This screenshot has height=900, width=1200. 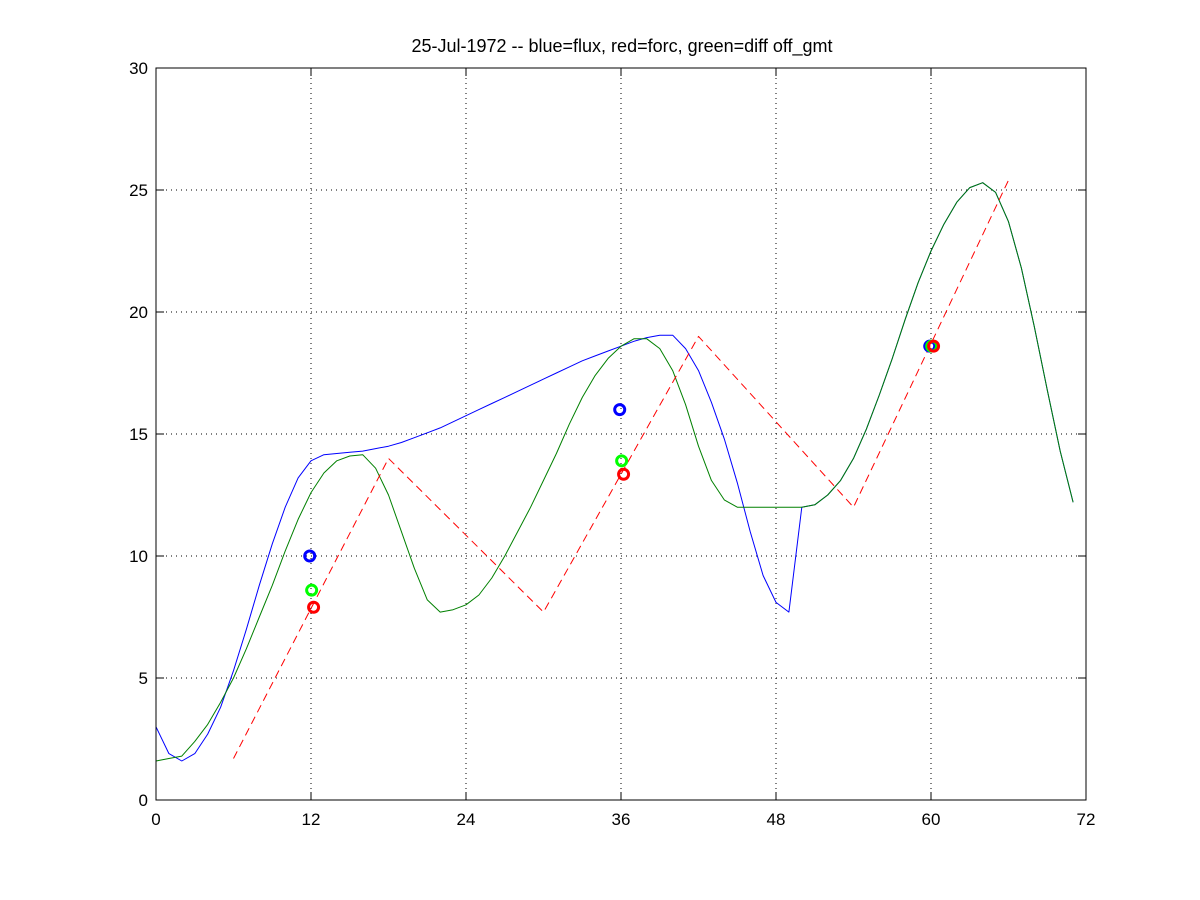 What do you see at coordinates (138, 434) in the screenshot?
I see `y-tick-label: 15` at bounding box center [138, 434].